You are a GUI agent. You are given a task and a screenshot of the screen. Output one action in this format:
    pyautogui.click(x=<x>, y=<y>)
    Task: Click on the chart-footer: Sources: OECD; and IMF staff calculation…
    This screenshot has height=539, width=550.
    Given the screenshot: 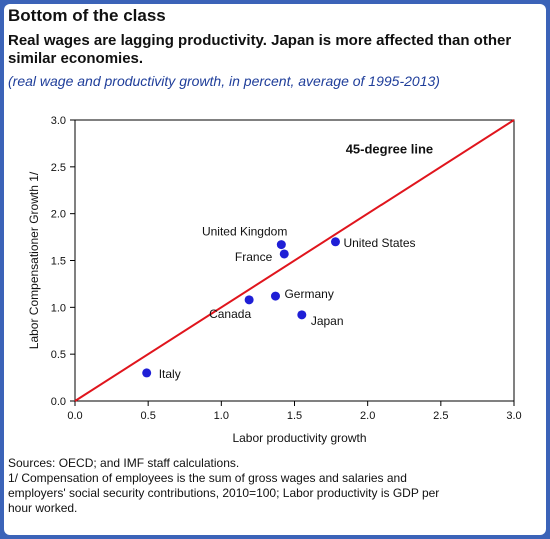 What is the action you would take?
    pyautogui.click(x=270, y=486)
    